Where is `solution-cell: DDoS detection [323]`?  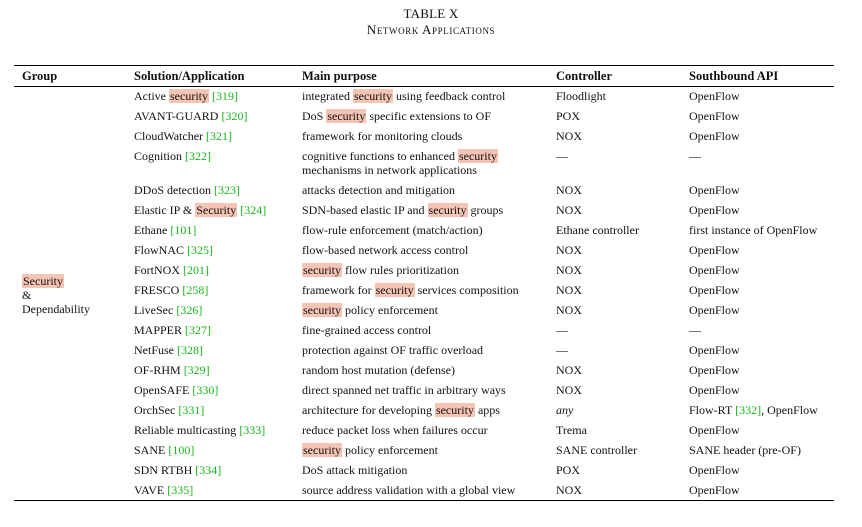 solution-cell: DDoS detection [323] is located at coordinates (210, 191).